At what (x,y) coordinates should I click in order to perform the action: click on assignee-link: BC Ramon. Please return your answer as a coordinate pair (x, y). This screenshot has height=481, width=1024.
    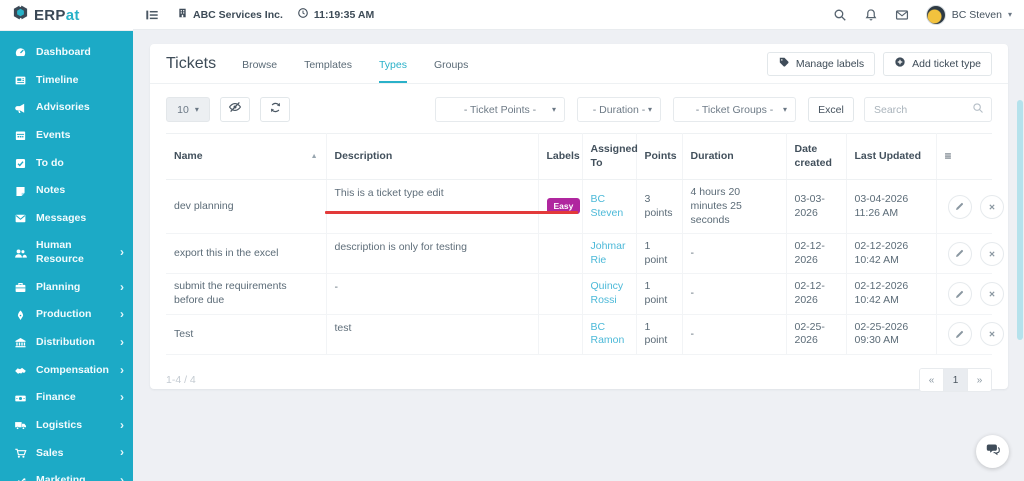
    Looking at the image, I should click on (607, 333).